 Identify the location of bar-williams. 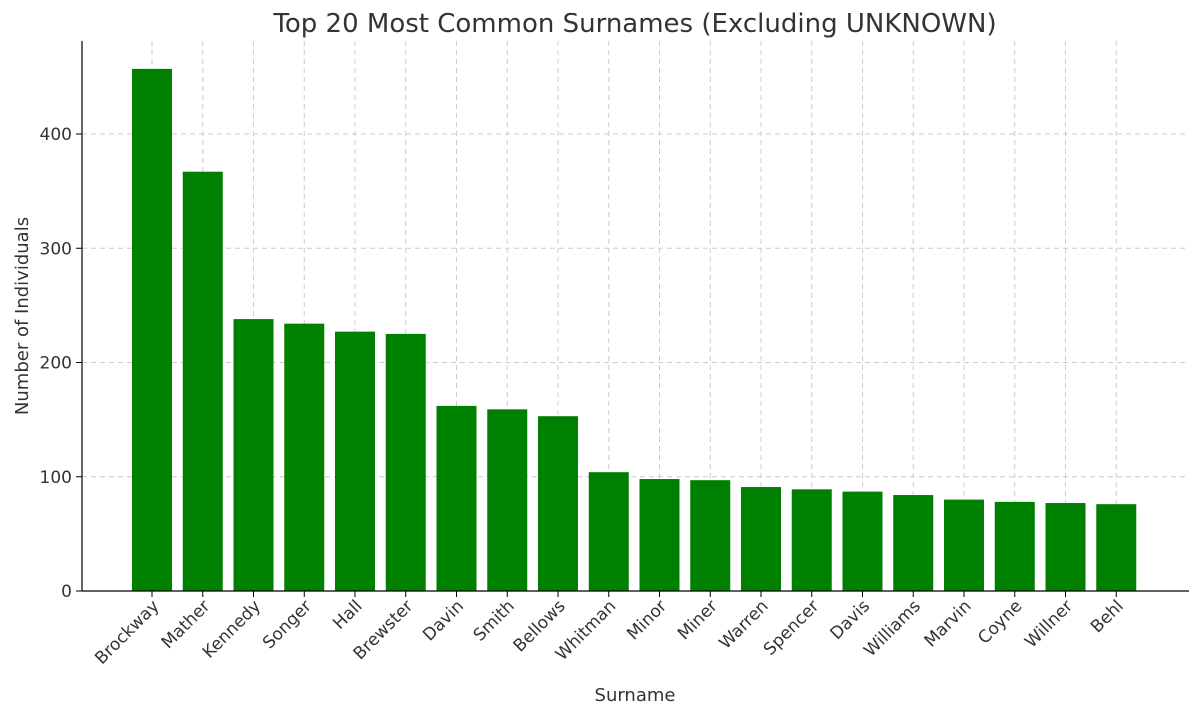
(913, 543).